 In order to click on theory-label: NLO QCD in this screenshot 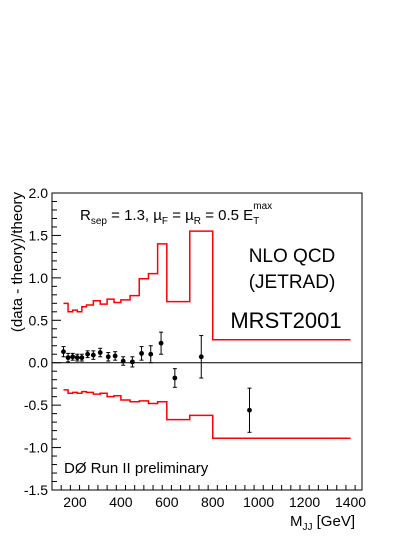, I will do `click(292, 256)`.